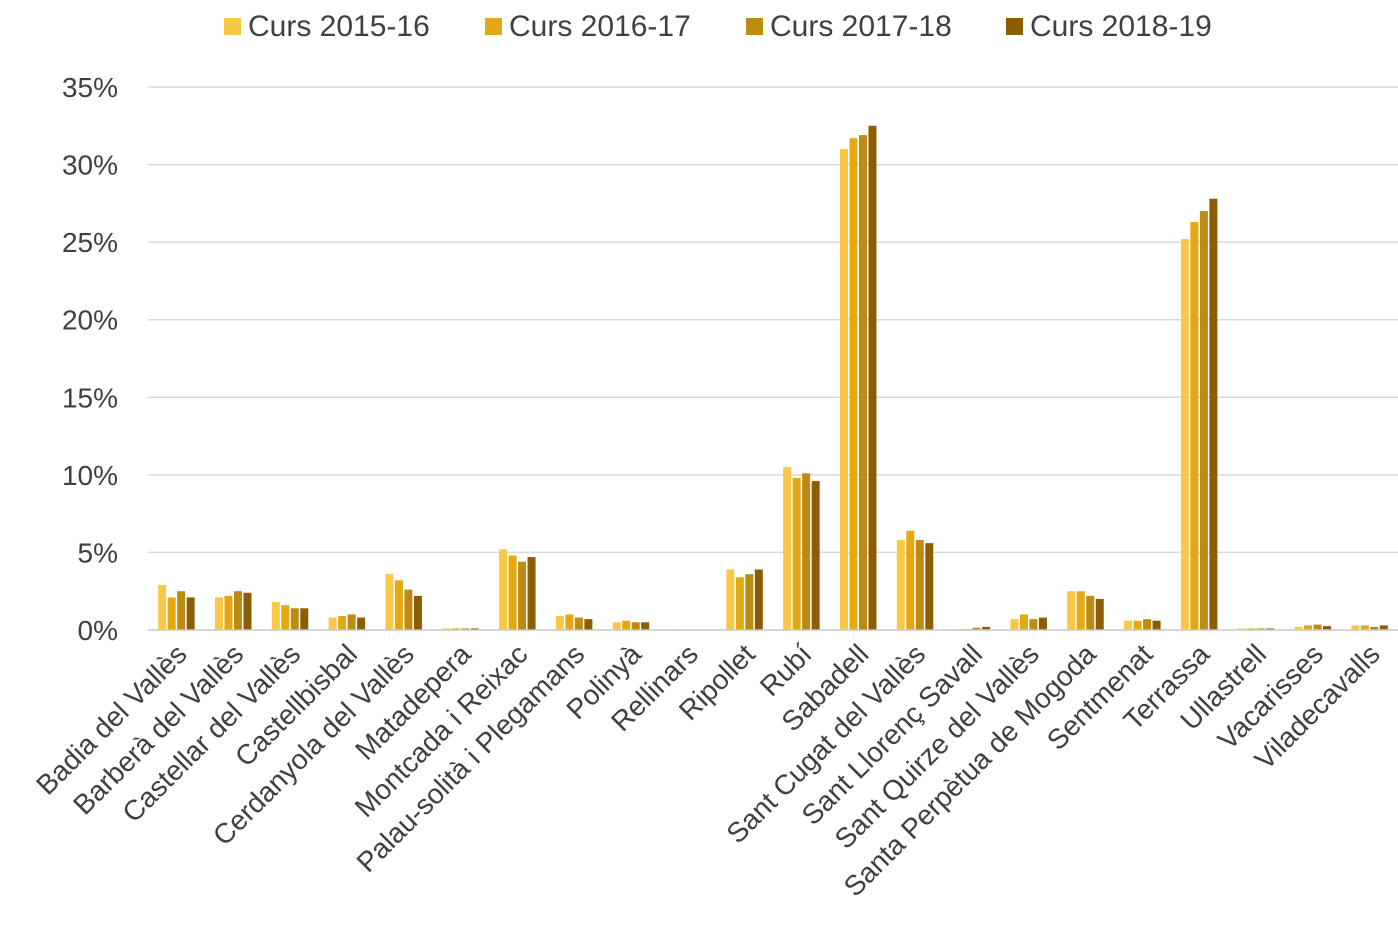 This screenshot has width=1398, height=939. I want to click on y-tick-label: 20%, so click(90, 320).